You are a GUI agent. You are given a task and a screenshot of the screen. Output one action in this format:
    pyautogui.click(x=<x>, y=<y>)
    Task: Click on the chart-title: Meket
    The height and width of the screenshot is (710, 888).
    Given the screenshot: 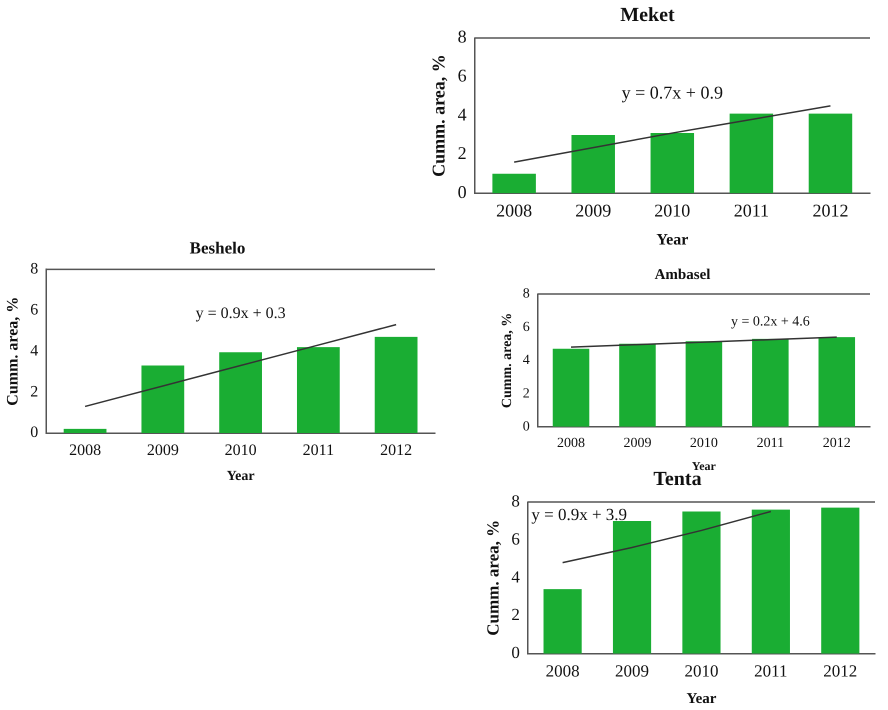 What is the action you would take?
    pyautogui.click(x=648, y=15)
    